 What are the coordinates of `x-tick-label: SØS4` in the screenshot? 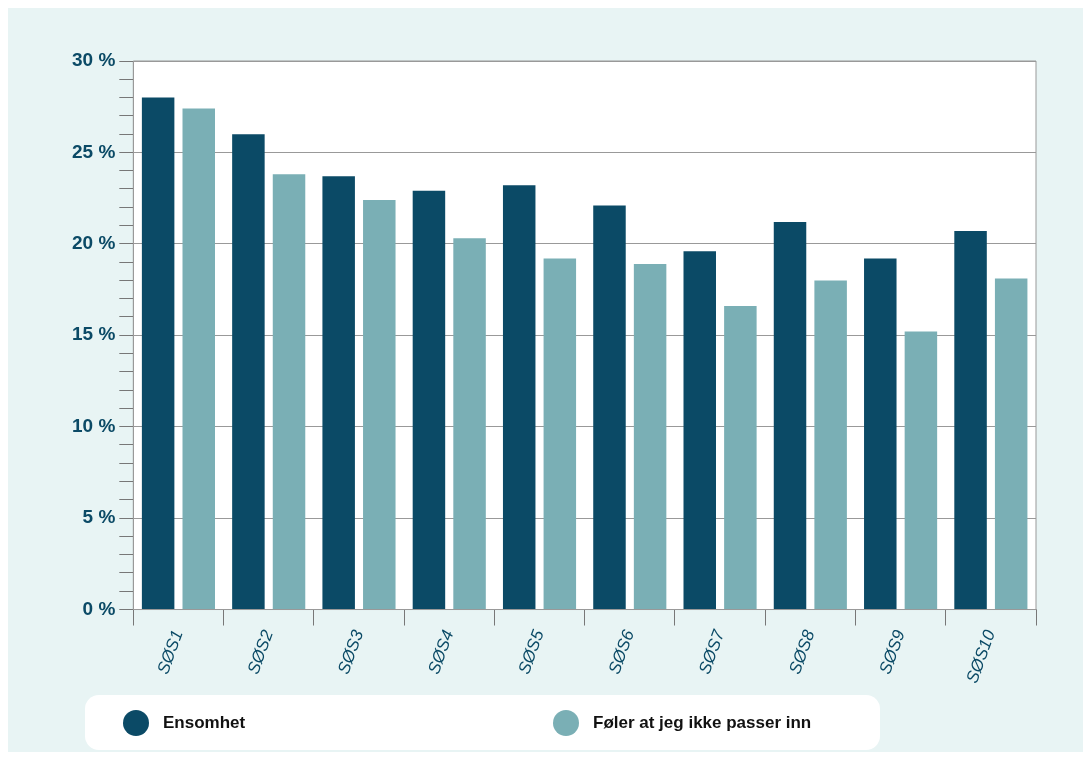 It's located at (441, 652).